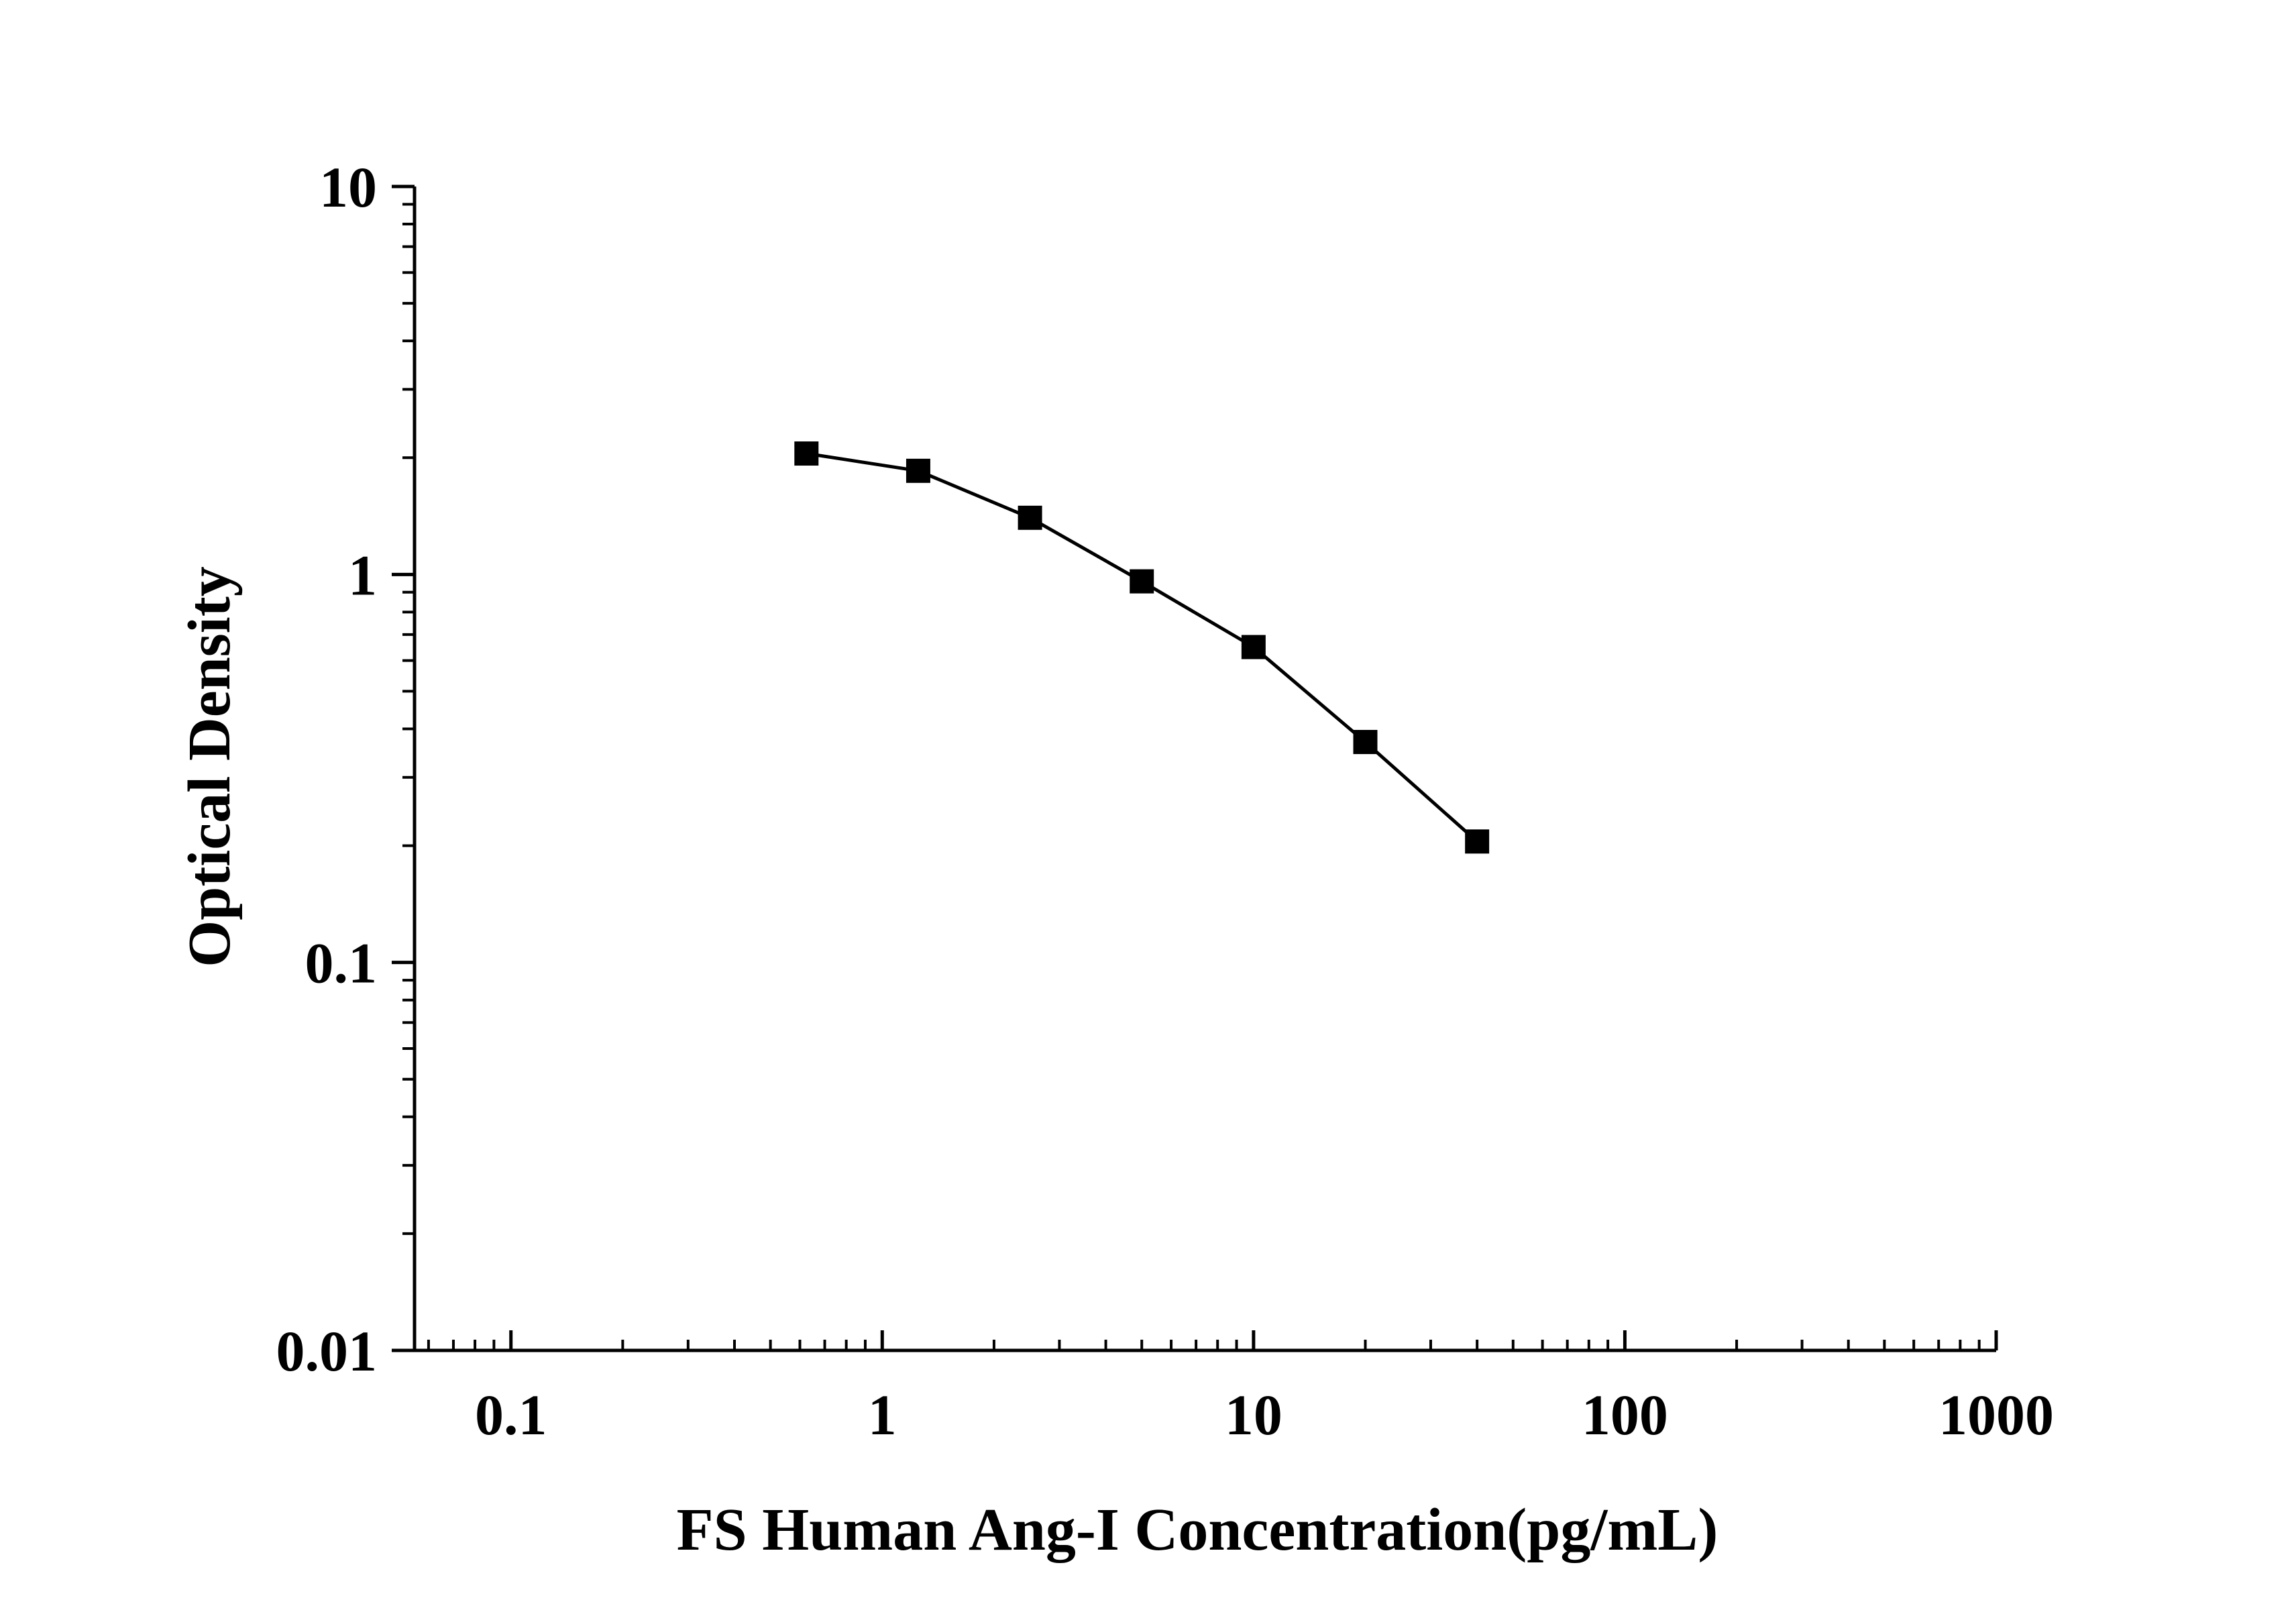 The width and height of the screenshot is (2296, 1604). What do you see at coordinates (1197, 1530) in the screenshot?
I see `x-axis-title: FS Human Ang-I Concentration(pg/mL)` at bounding box center [1197, 1530].